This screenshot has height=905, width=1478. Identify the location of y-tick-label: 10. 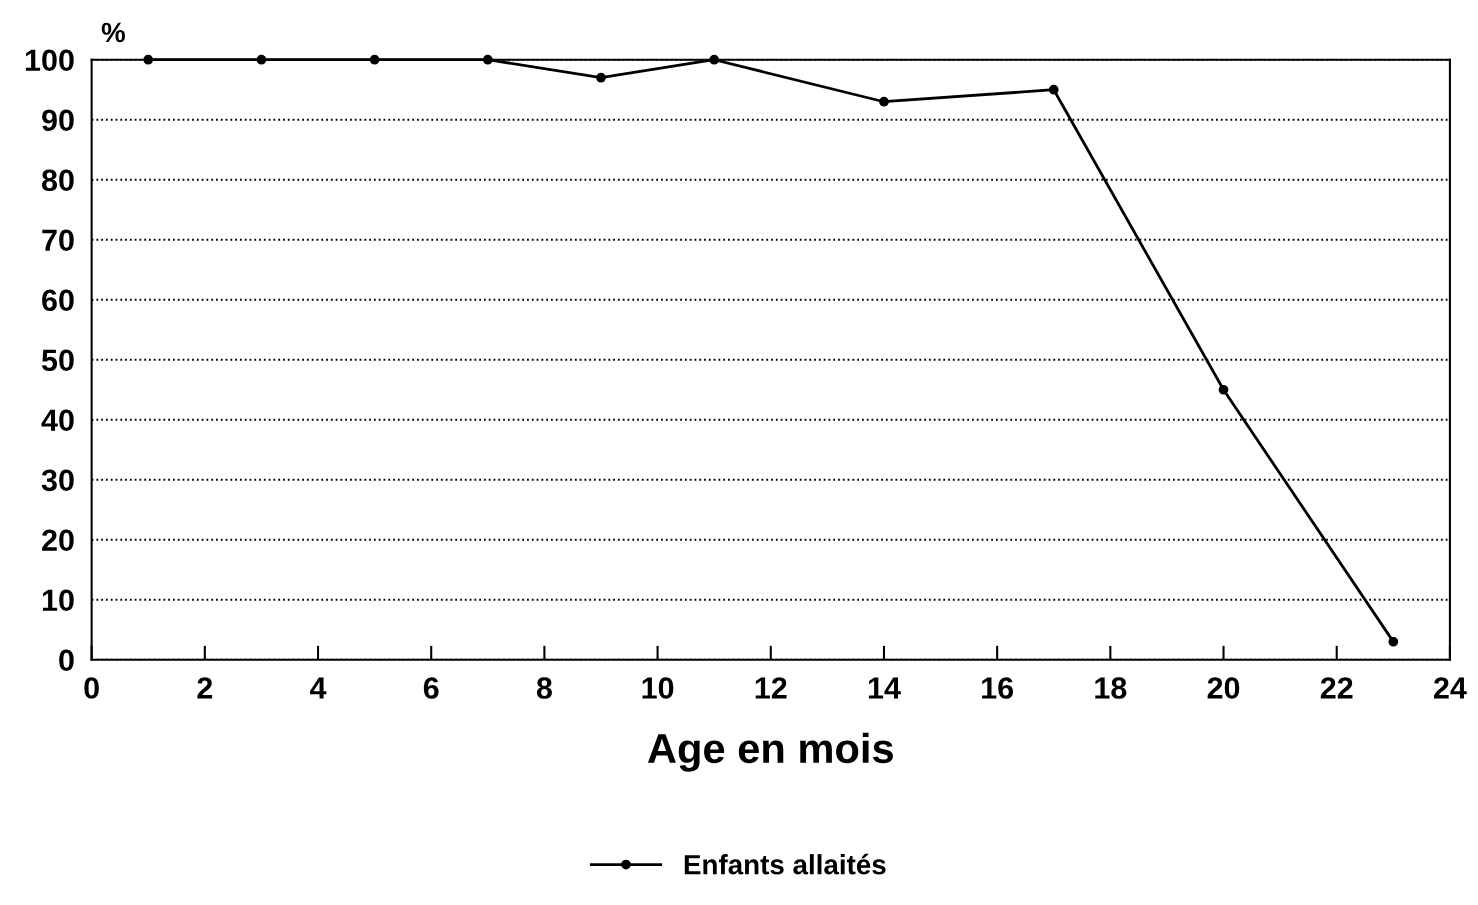
(58, 600).